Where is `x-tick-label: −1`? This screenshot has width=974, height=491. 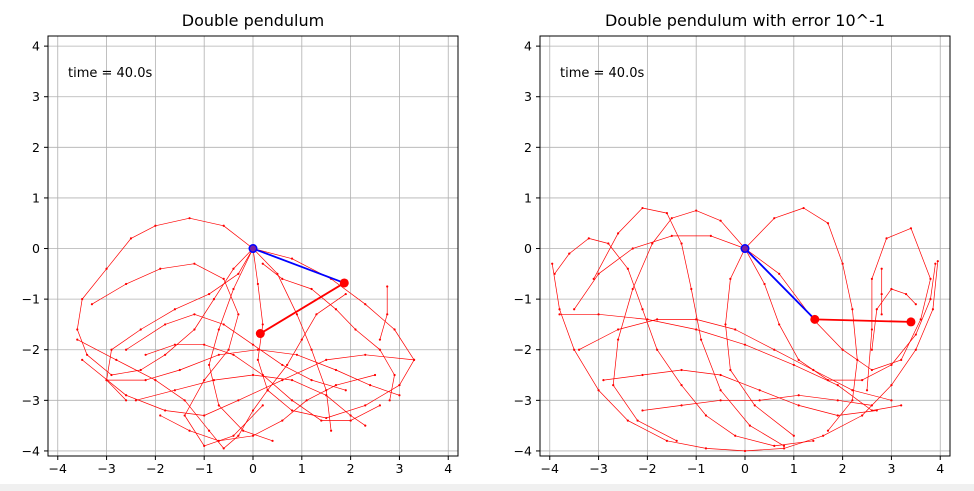
x-tick-label: −1 is located at coordinates (696, 468).